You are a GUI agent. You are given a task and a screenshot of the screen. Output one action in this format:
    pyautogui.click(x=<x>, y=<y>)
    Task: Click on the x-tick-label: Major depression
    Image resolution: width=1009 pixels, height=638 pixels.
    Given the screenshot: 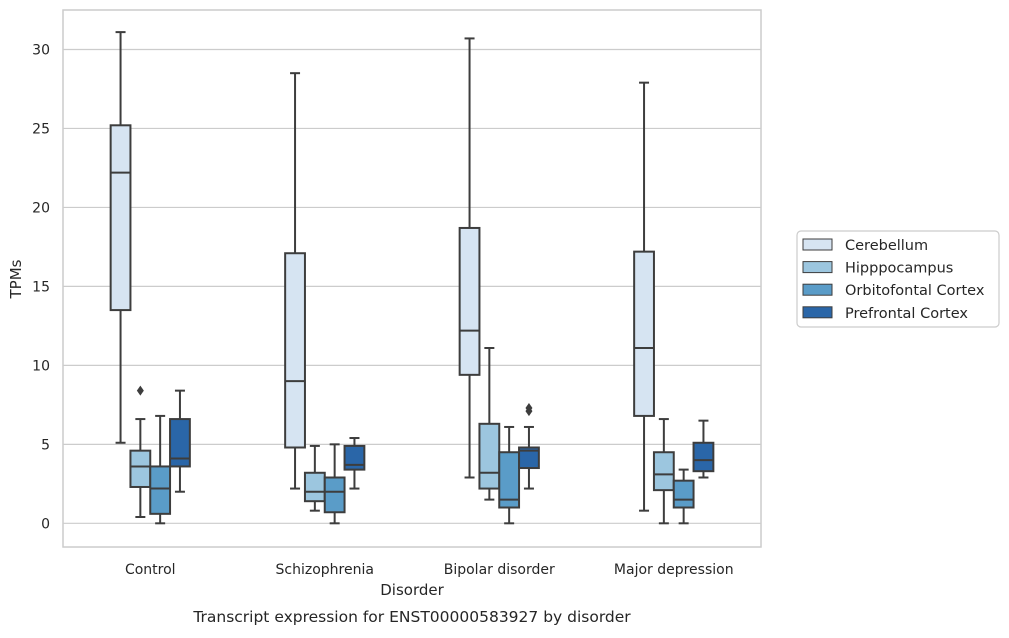 What is the action you would take?
    pyautogui.click(x=674, y=570)
    